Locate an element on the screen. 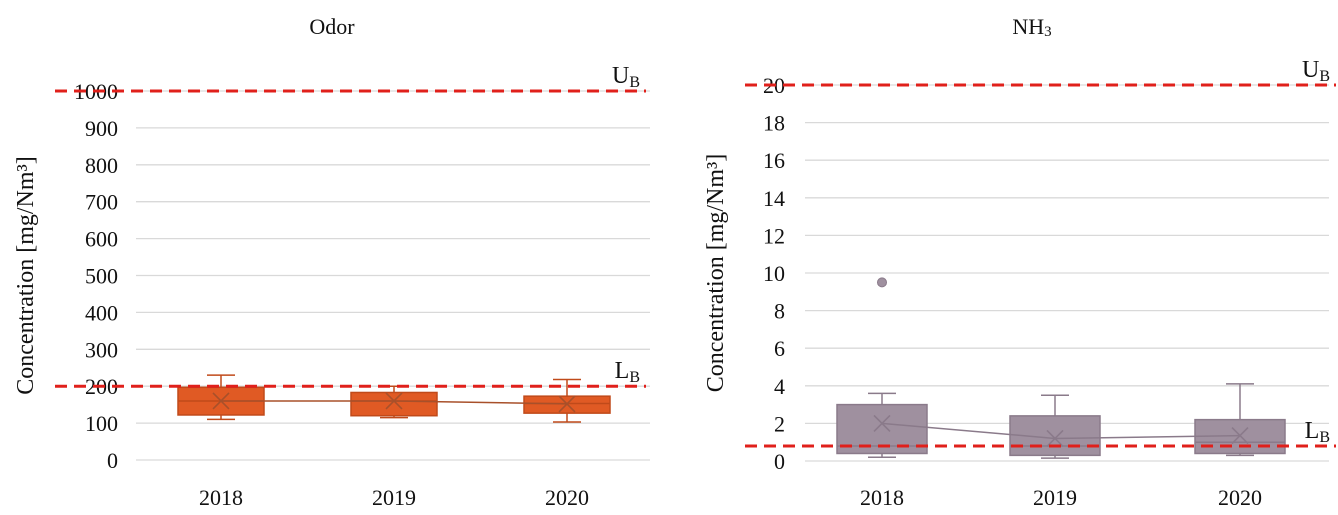 Image resolution: width=1338 pixels, height=515 pixels. y-tick-label: 14 is located at coordinates (774, 198).